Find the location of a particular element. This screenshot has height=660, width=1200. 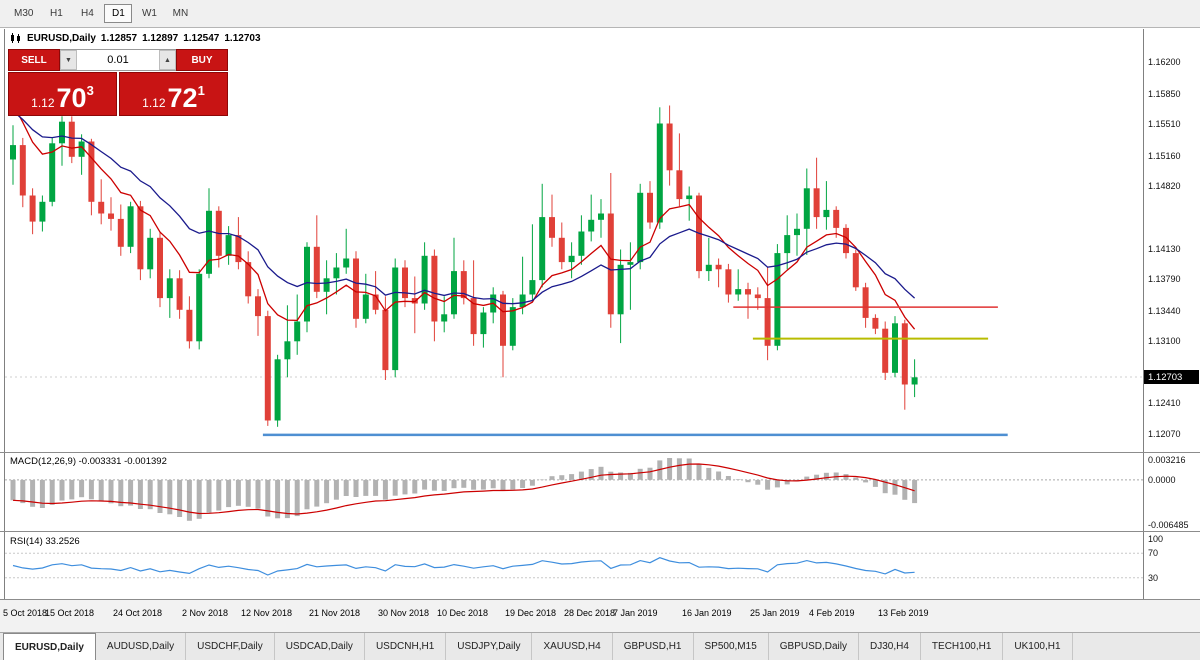

chart-tab-usdjpy-daily: USDJPY,Daily is located at coordinates (489, 646).